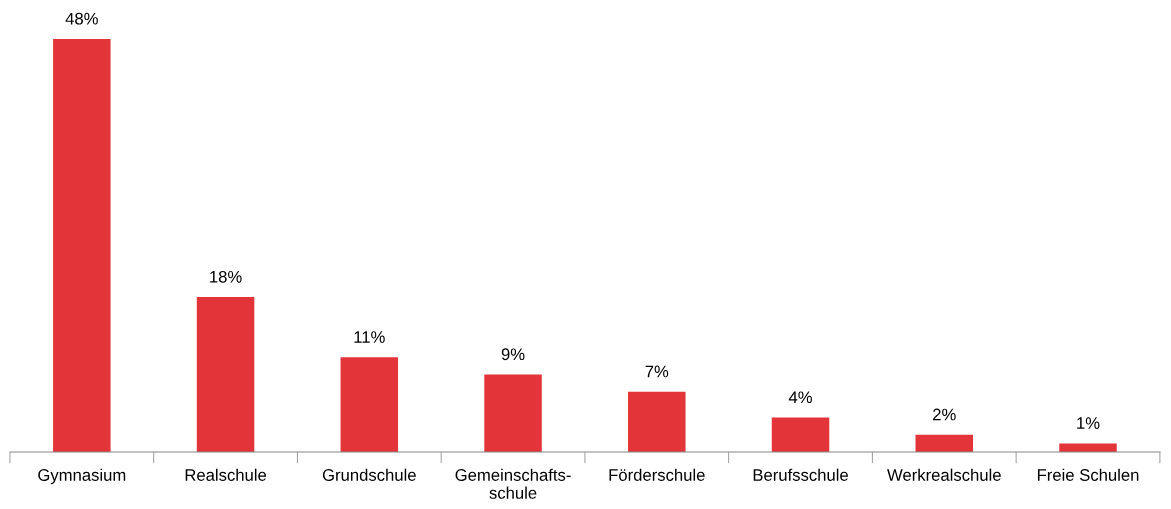 This screenshot has height=509, width=1171. I want to click on data-label: 7%, so click(657, 371).